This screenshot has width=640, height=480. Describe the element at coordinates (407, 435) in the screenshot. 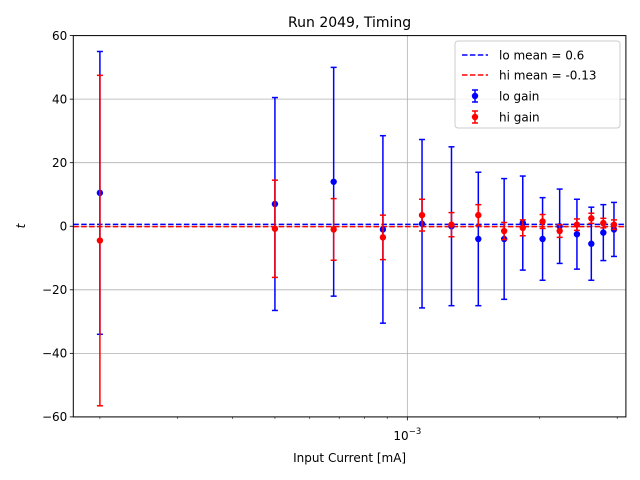

I see `x-tick-label: 10−3` at that location.